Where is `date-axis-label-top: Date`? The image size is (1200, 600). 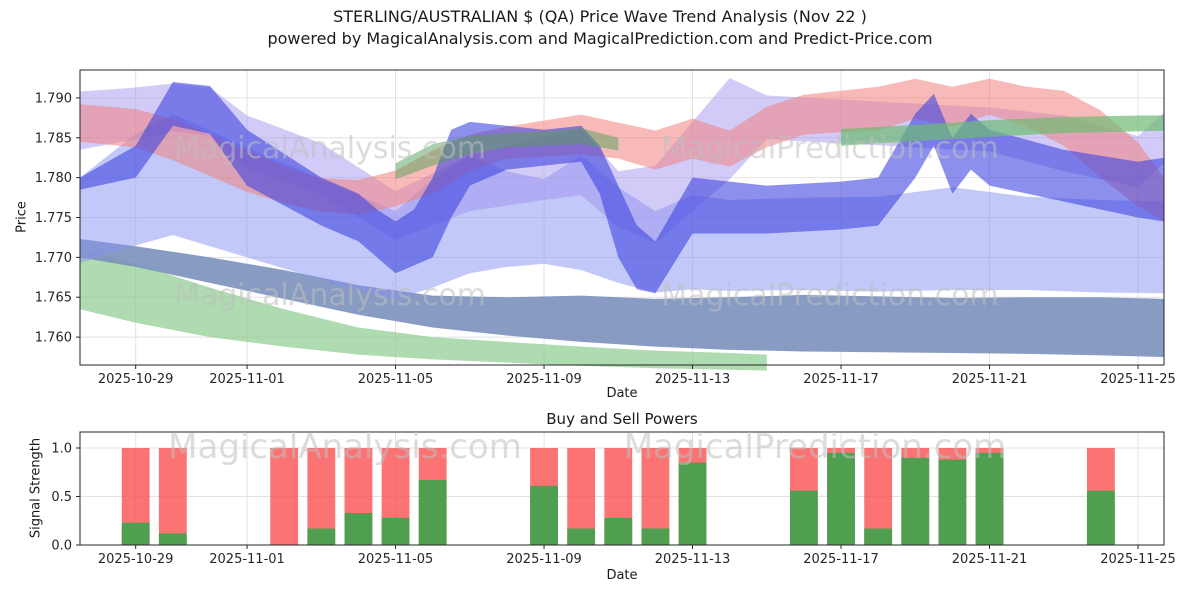
date-axis-label-top: Date is located at coordinates (622, 393).